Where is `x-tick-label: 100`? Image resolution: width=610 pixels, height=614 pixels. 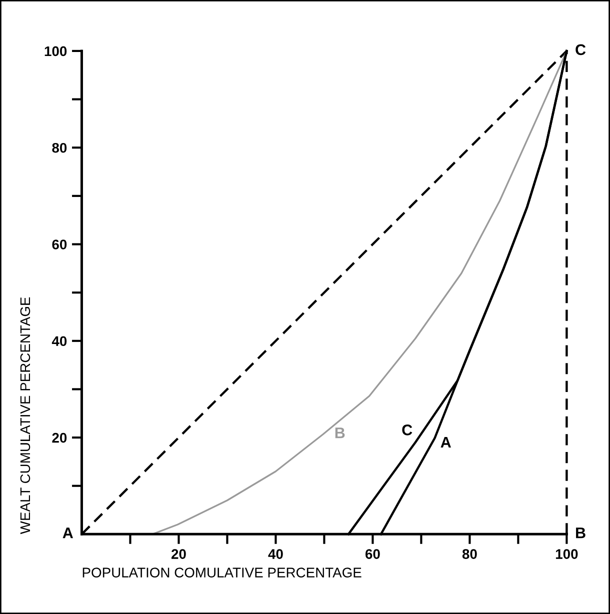
x-tick-label: 100 is located at coordinates (567, 554).